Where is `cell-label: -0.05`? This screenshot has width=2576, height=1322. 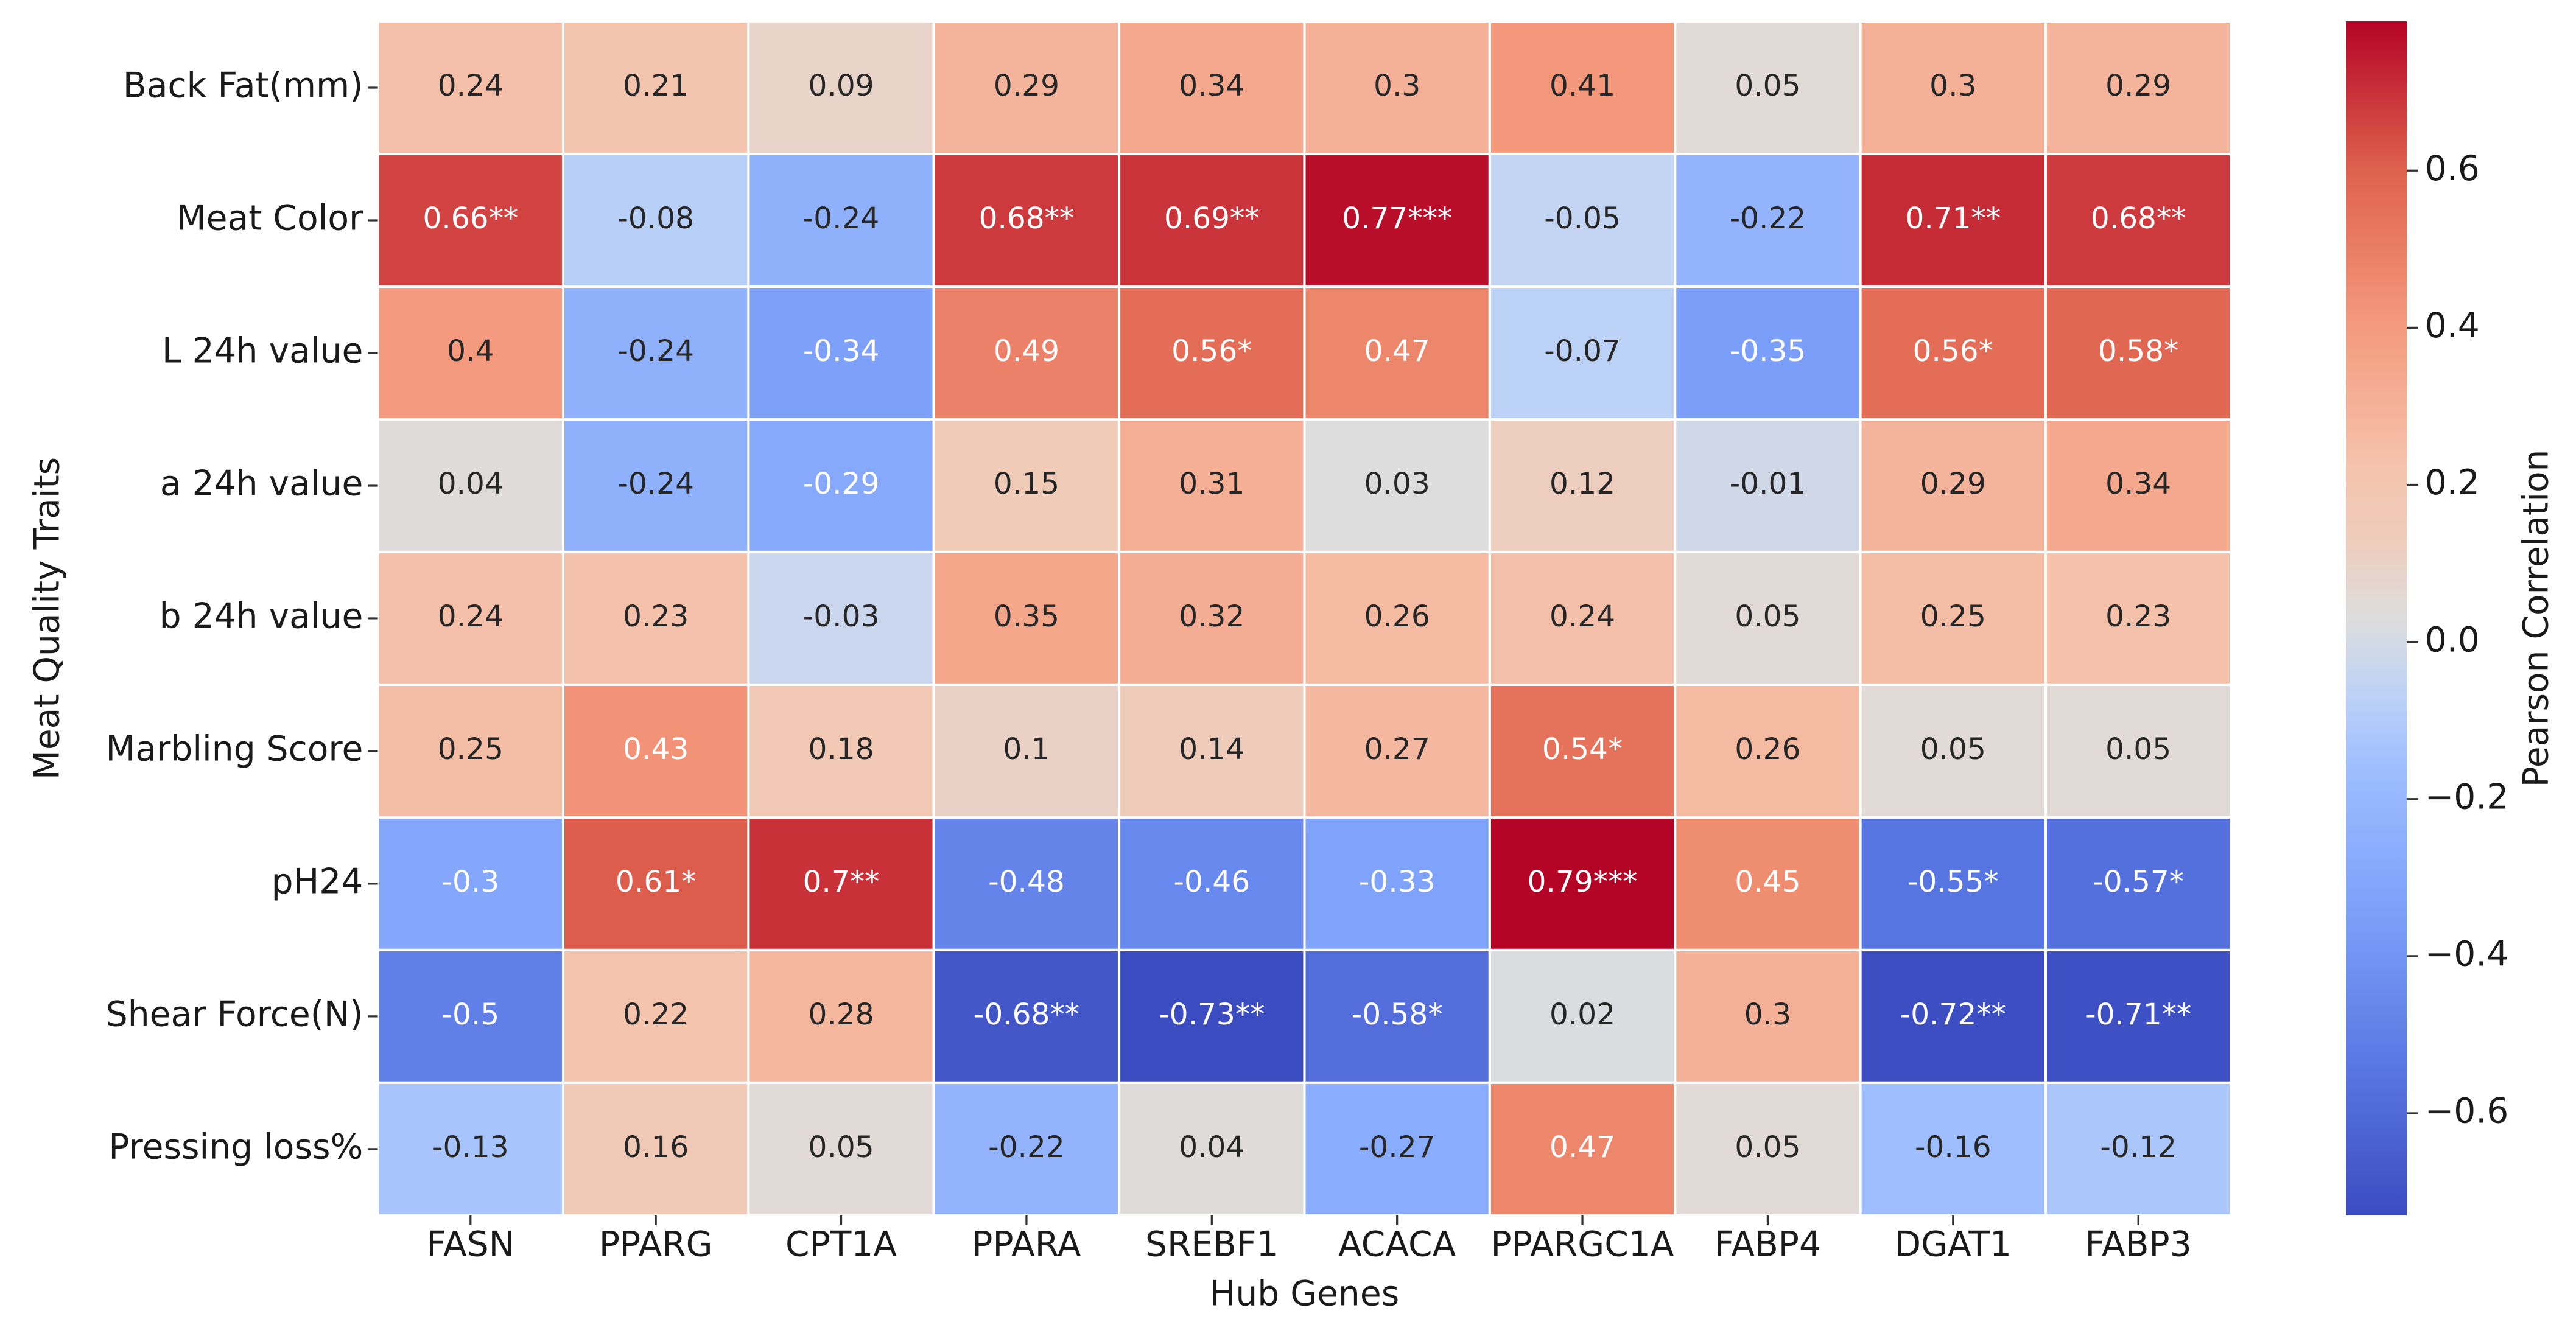 cell-label: -0.05 is located at coordinates (1582, 218).